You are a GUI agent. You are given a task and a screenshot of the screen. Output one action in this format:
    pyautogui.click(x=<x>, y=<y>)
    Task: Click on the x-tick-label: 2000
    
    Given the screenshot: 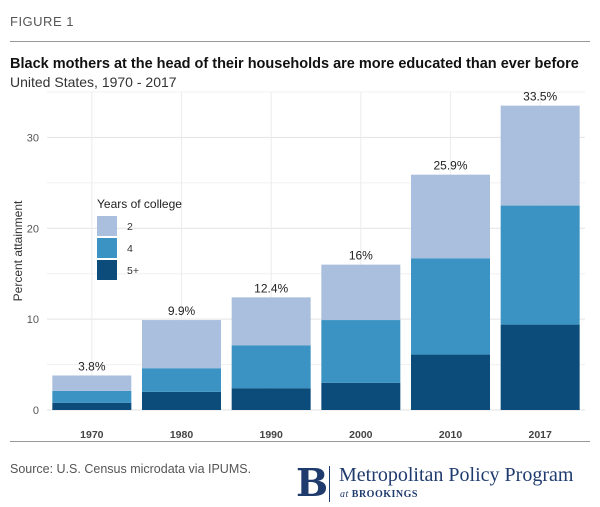 What is the action you would take?
    pyautogui.click(x=361, y=434)
    